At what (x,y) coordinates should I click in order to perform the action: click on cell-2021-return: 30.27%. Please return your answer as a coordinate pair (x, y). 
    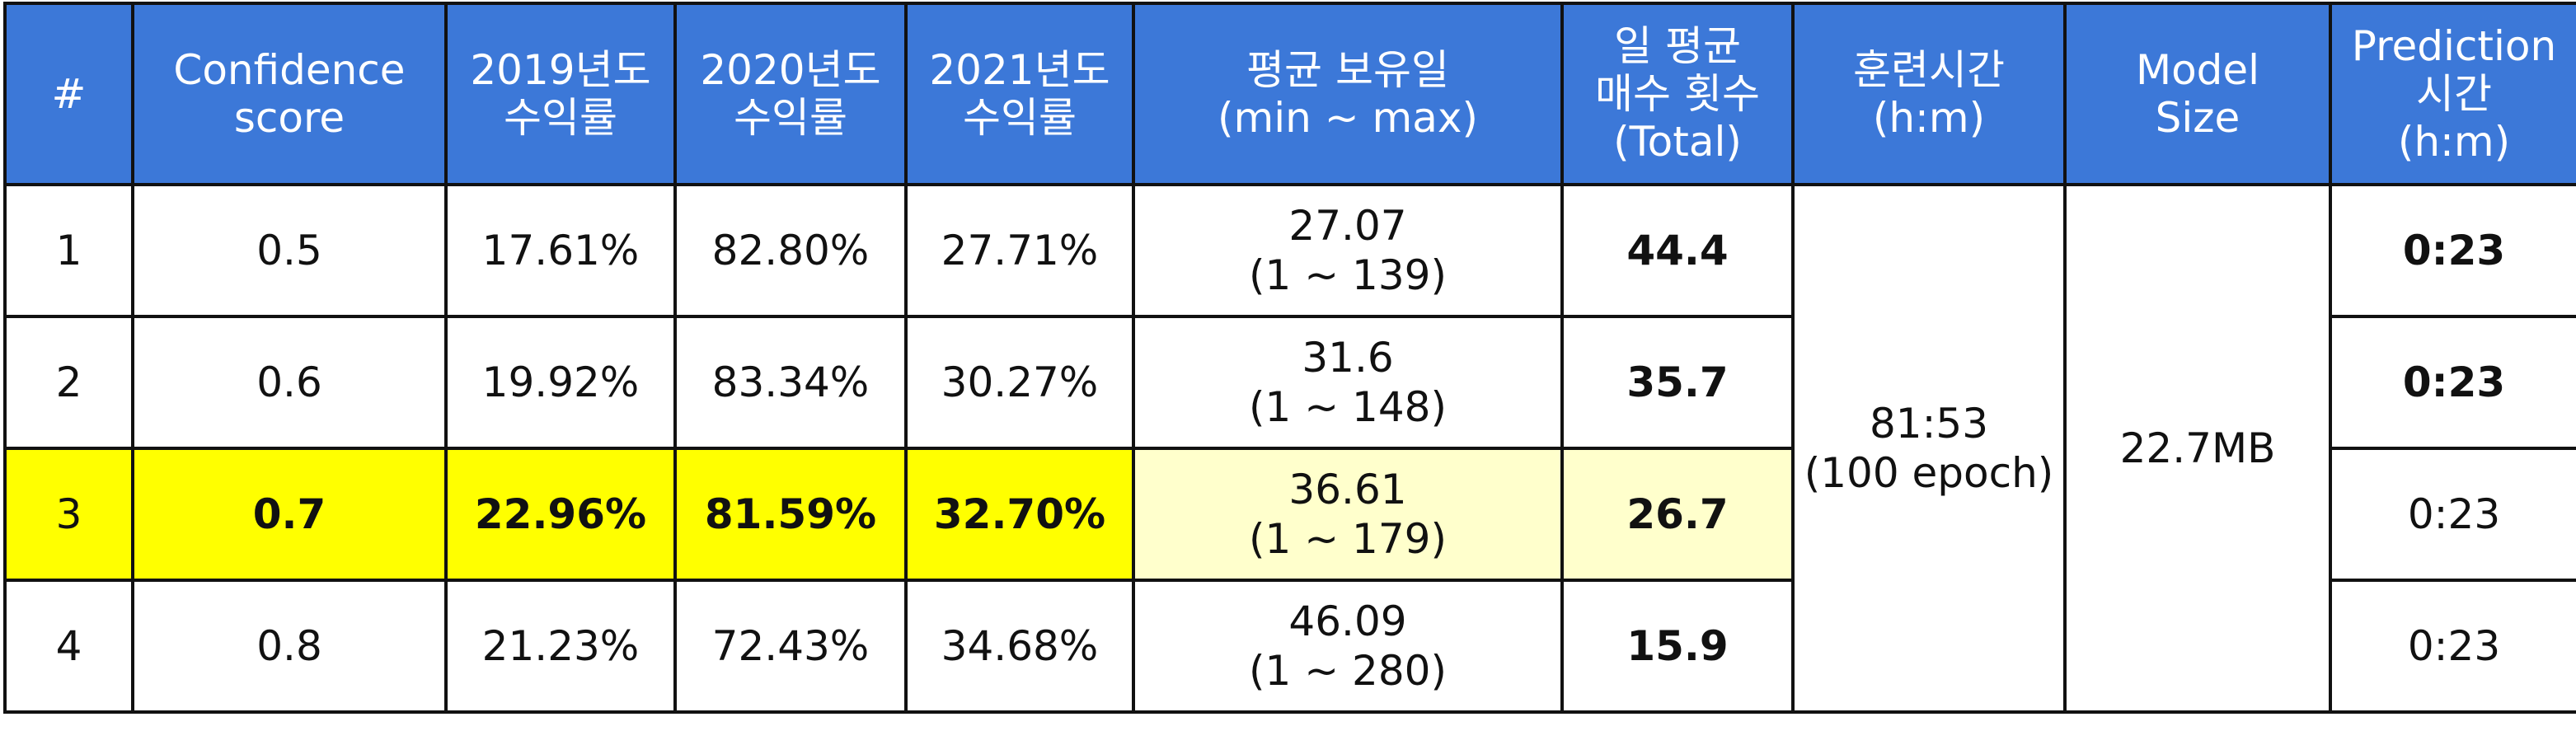
    Looking at the image, I should click on (1020, 383).